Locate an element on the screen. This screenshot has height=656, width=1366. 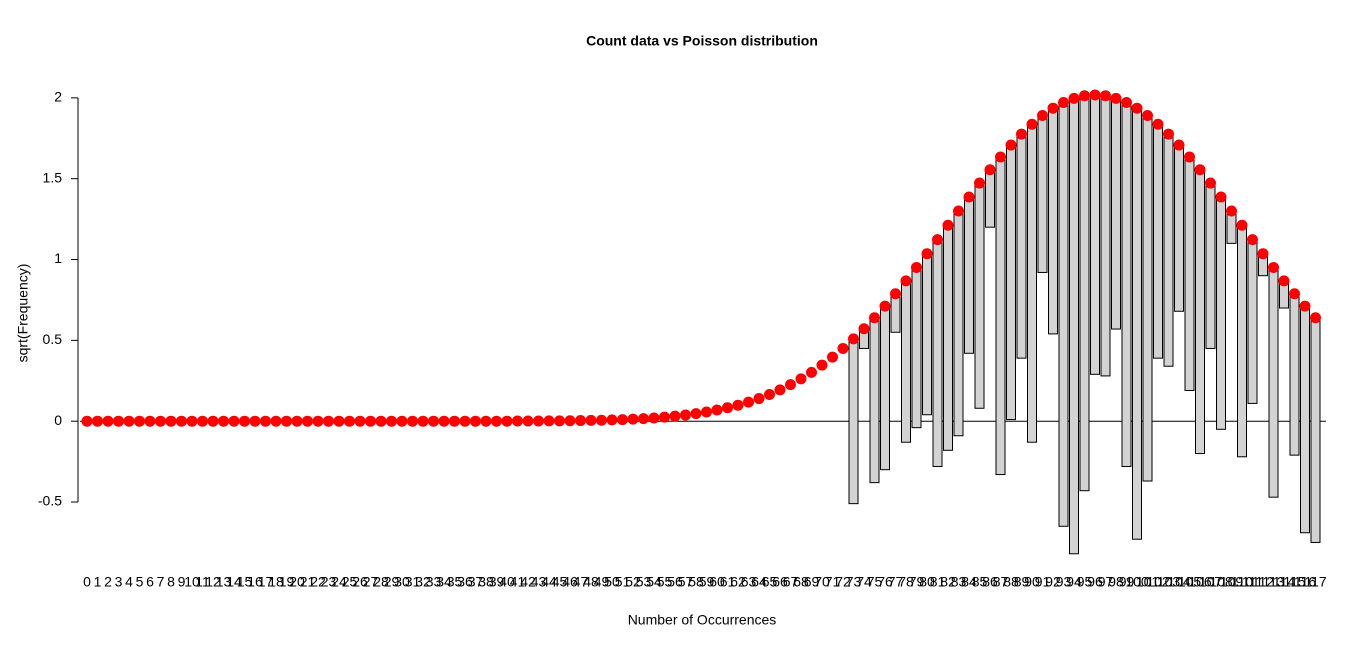
x-tick-label: 28 is located at coordinates (381, 582).